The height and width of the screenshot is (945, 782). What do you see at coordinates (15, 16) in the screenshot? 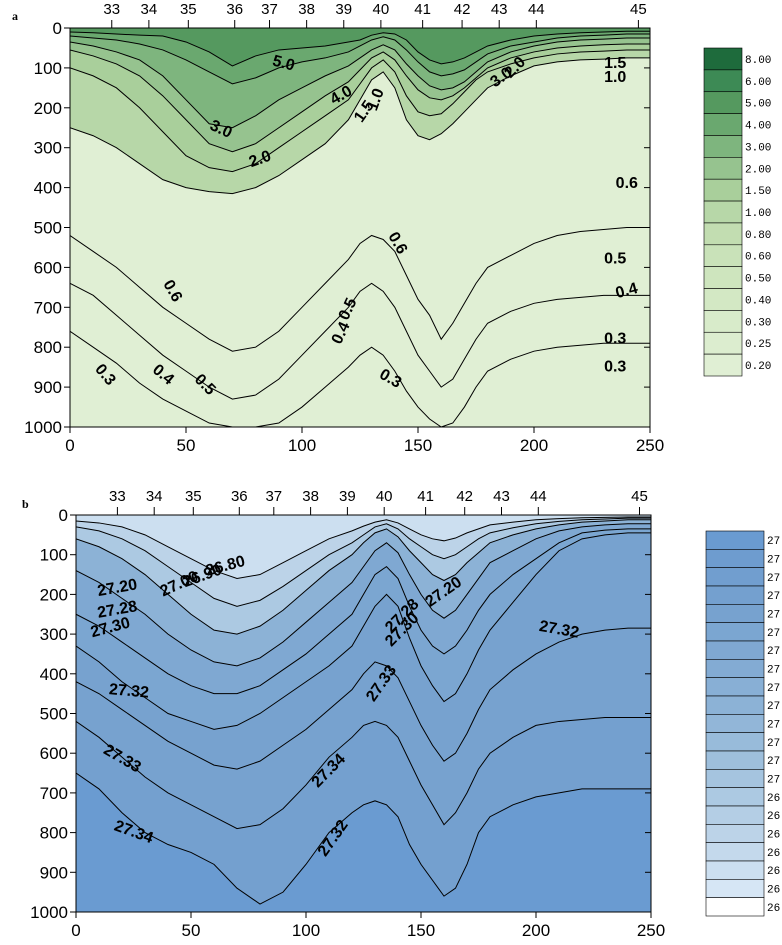
I see `panel-label: a` at bounding box center [15, 16].